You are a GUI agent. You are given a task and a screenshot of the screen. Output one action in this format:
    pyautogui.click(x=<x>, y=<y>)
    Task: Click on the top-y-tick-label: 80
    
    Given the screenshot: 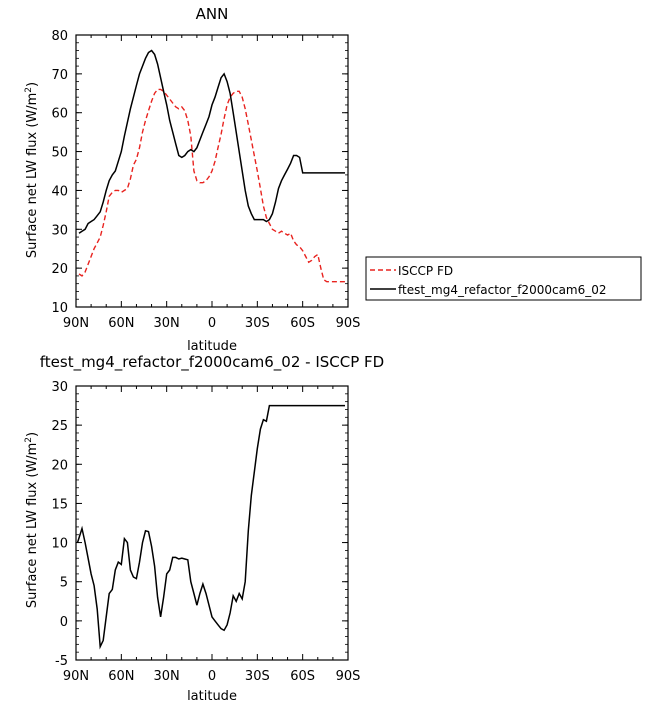 What is the action you would take?
    pyautogui.click(x=59, y=36)
    